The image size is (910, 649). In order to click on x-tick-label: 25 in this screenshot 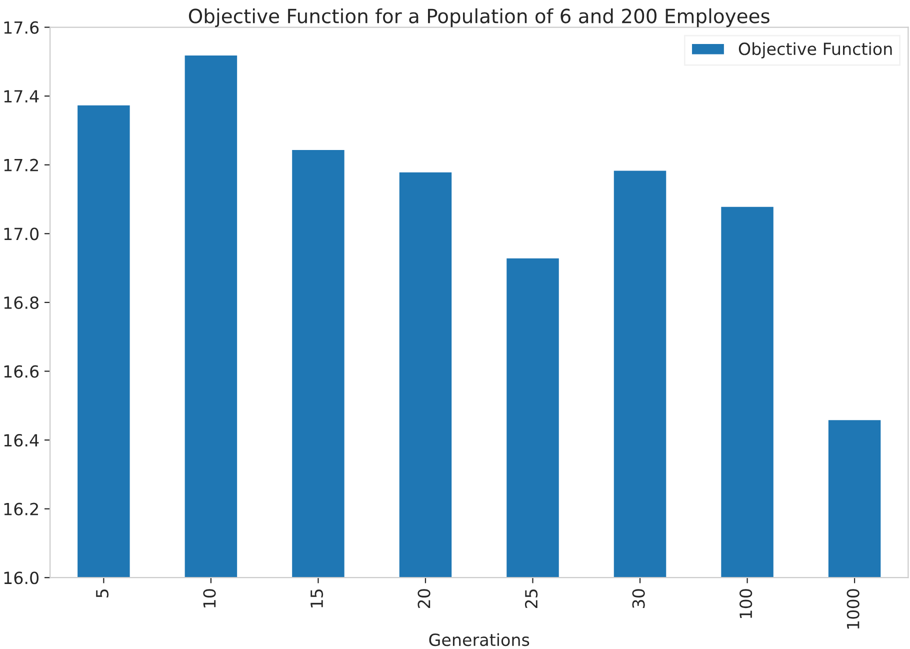, I will do `click(531, 598)`.